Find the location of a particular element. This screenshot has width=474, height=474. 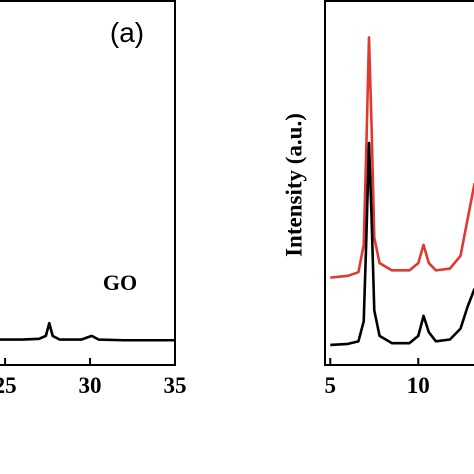

y-axis-label: Intensity (a.u.) is located at coordinates (293, 185).